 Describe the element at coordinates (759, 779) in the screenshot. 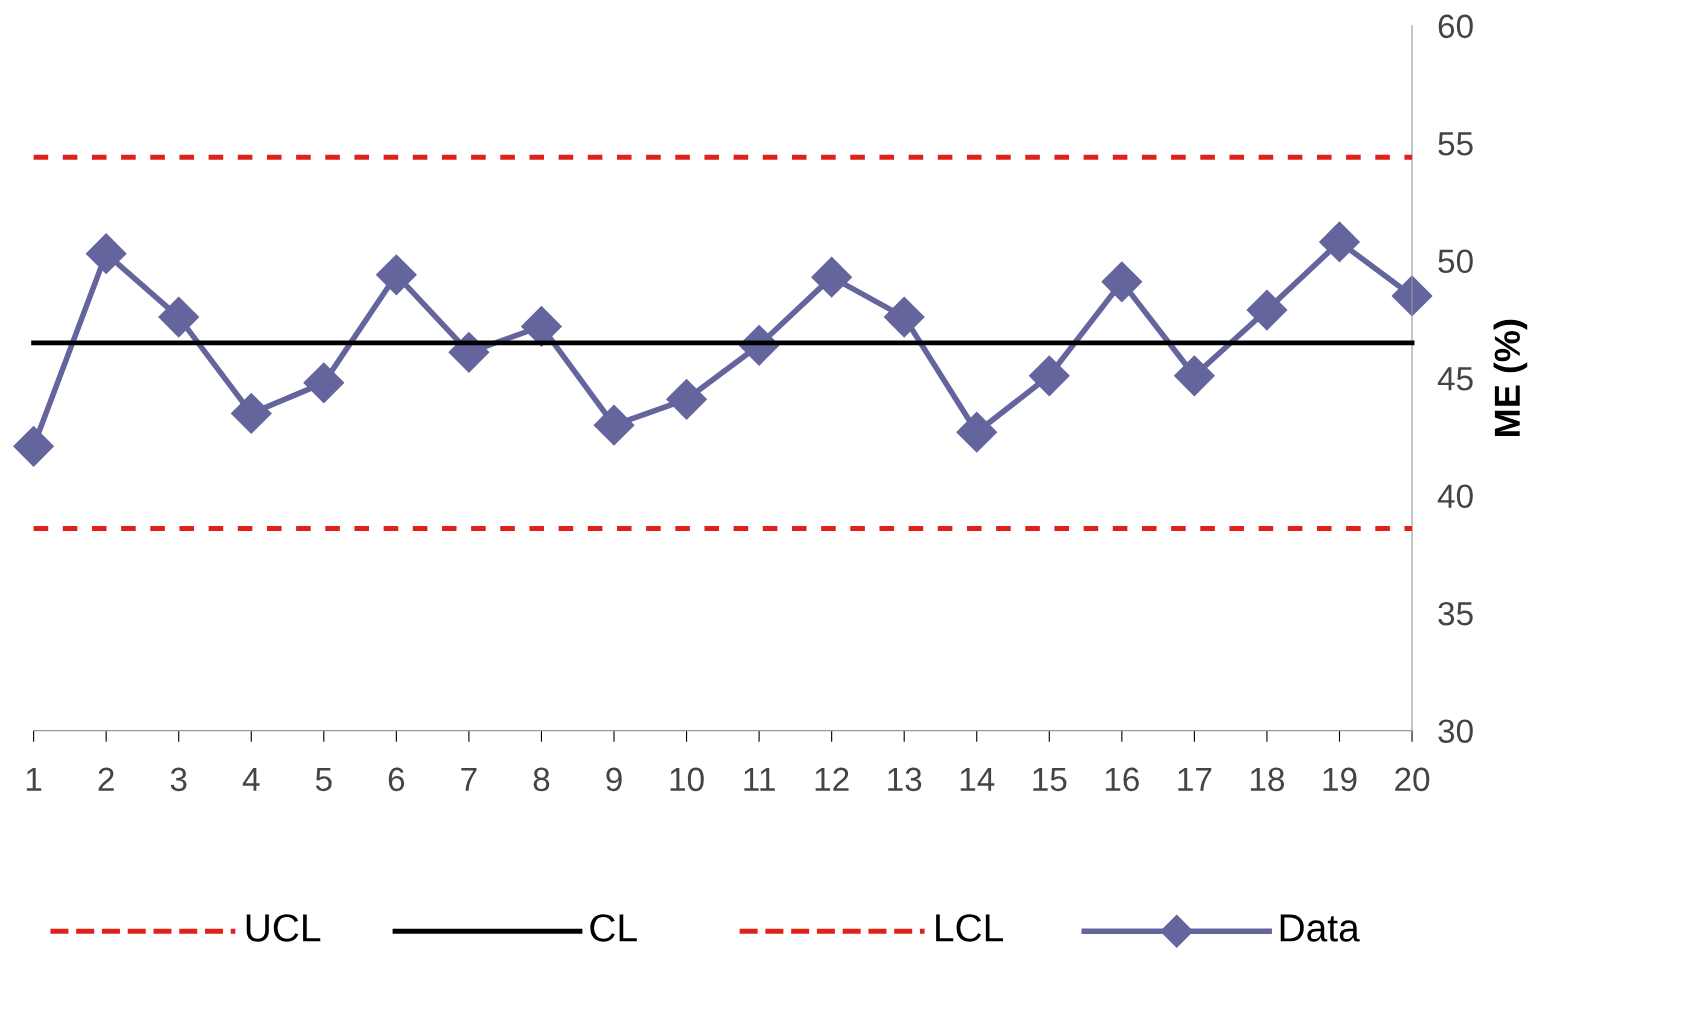

I see `x-tick-label: 11` at that location.